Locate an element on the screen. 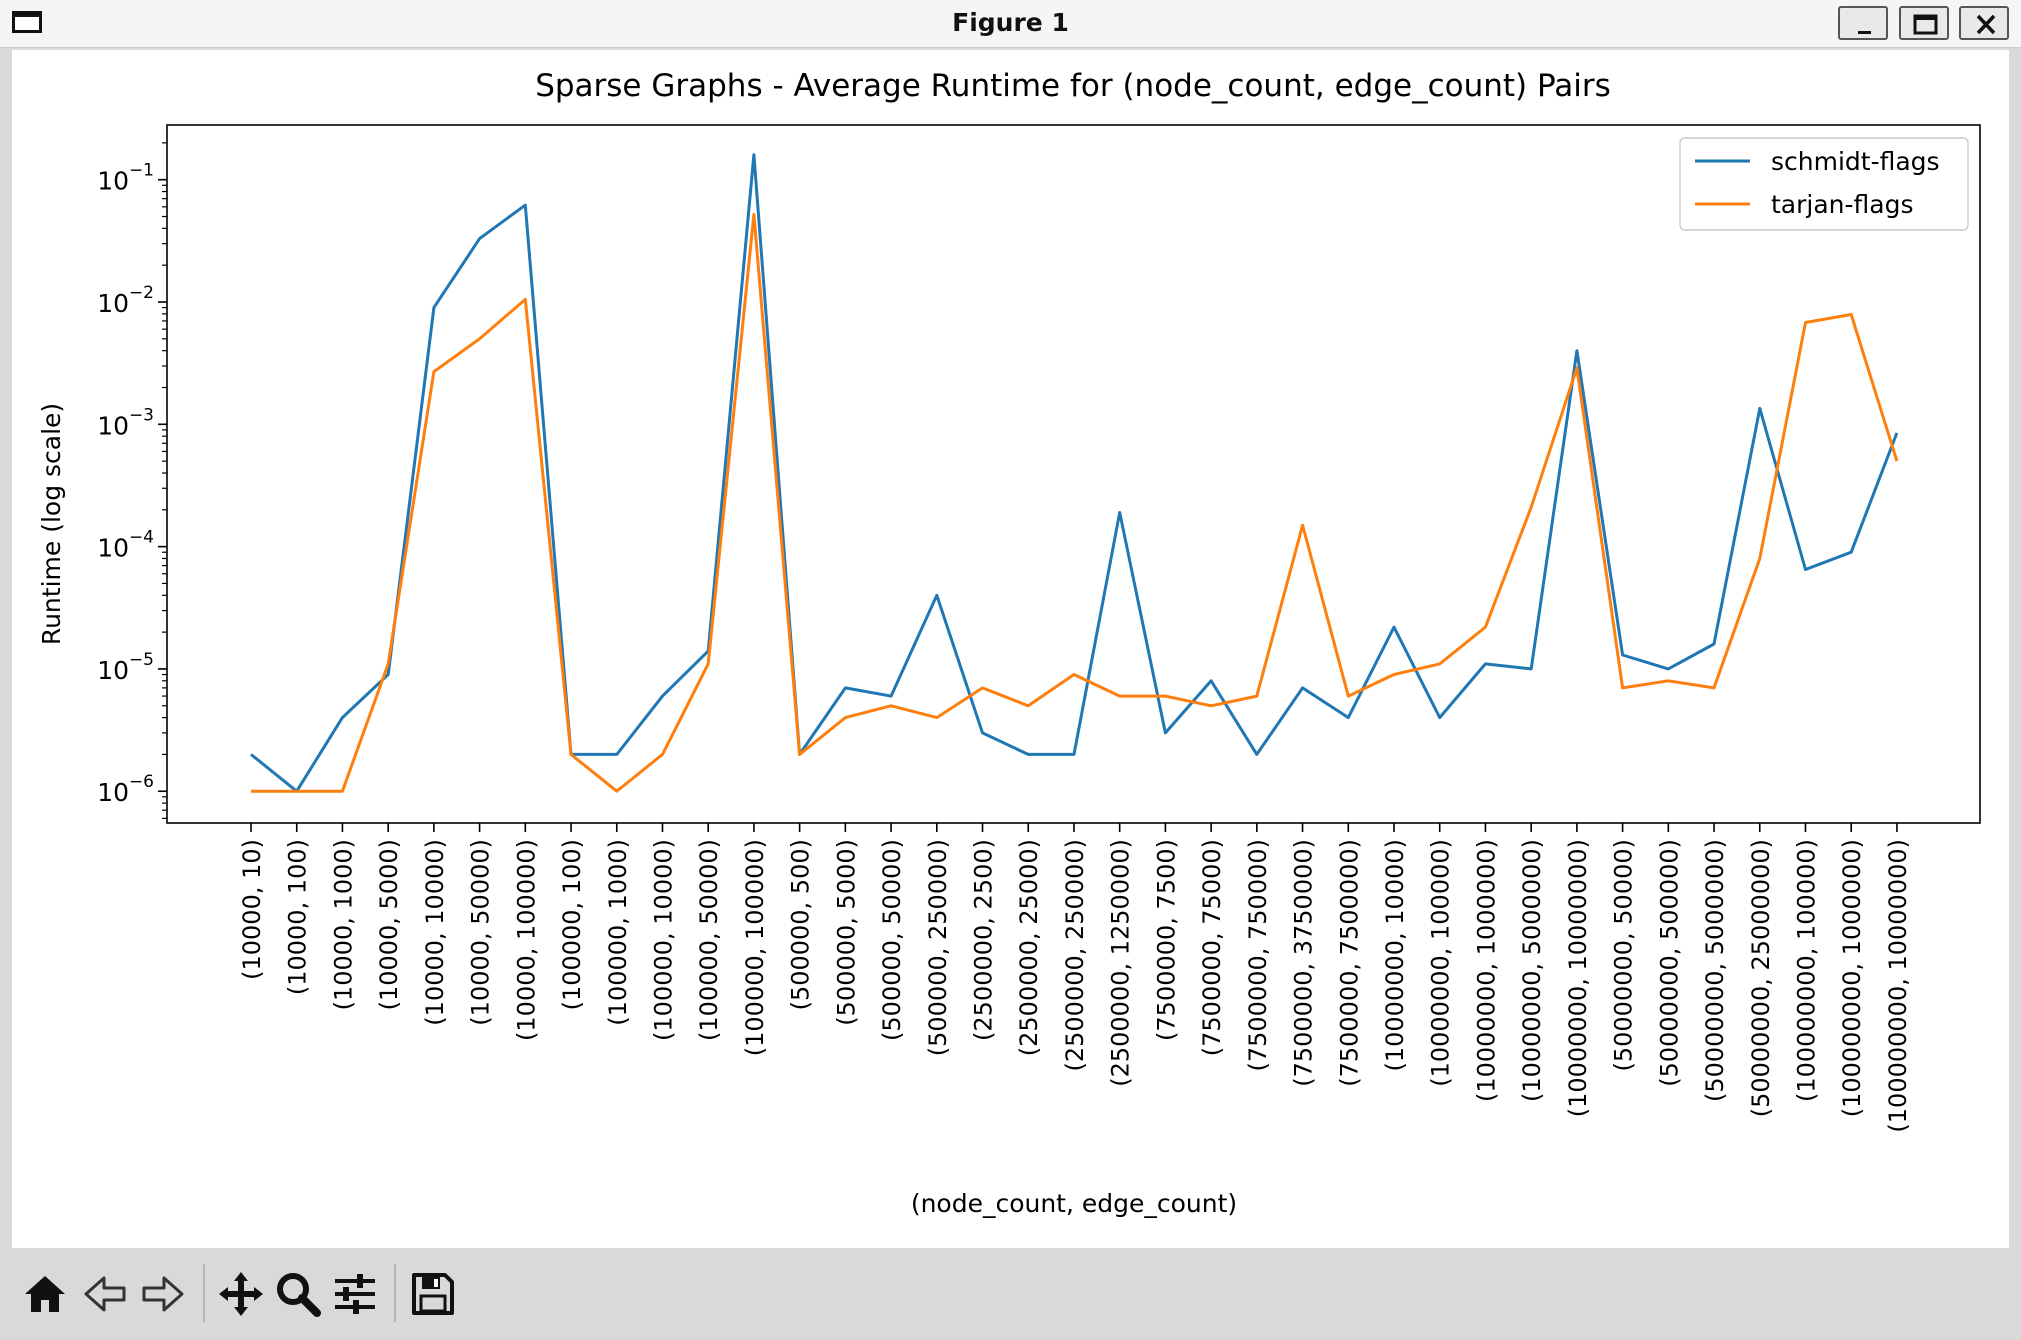 The height and width of the screenshot is (1340, 2021). window-titlebar: Figure 1 is located at coordinates (1010, 24).